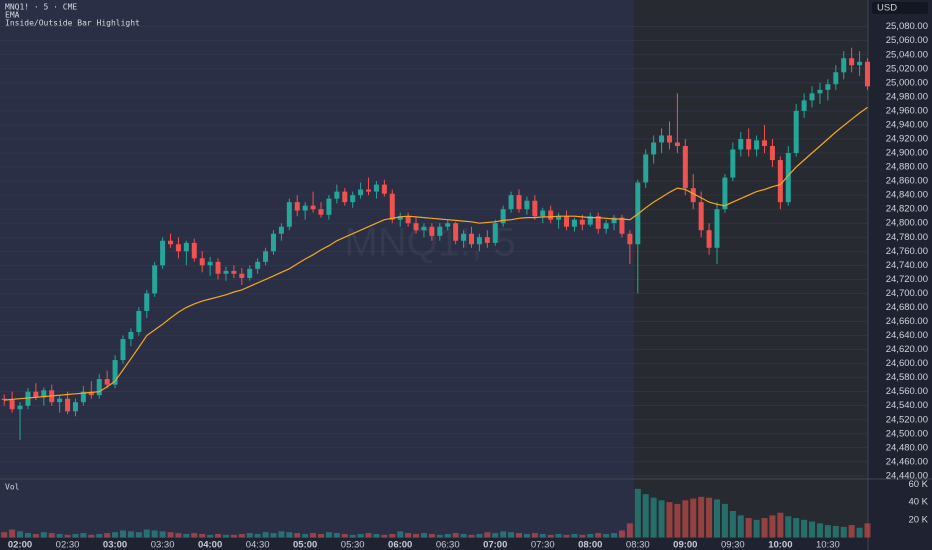  What do you see at coordinates (733, 545) in the screenshot?
I see `x-tick-label: 09:30` at bounding box center [733, 545].